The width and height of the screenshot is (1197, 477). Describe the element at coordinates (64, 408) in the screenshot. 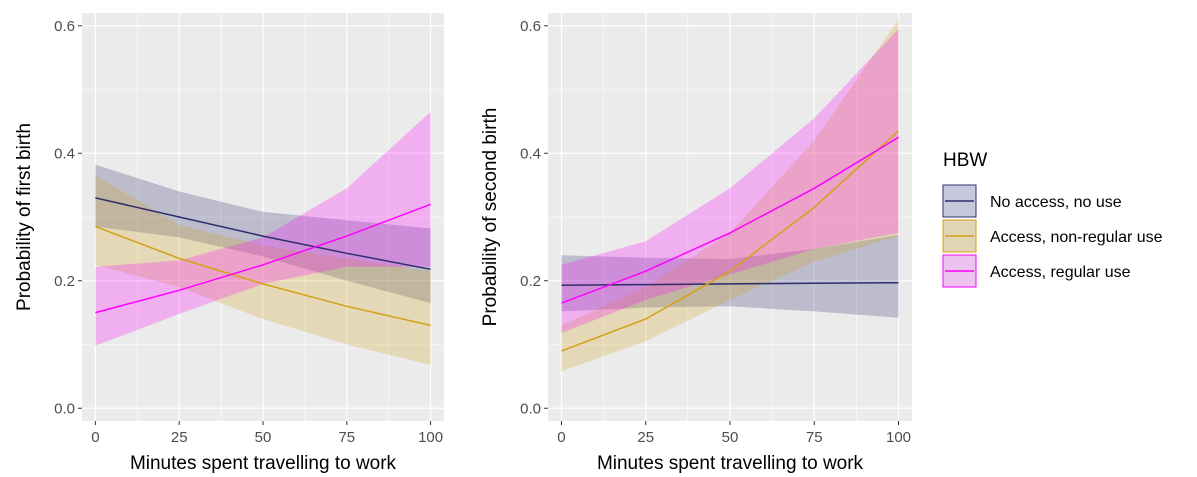

I see `p1-y-tick-label: 0.0` at that location.